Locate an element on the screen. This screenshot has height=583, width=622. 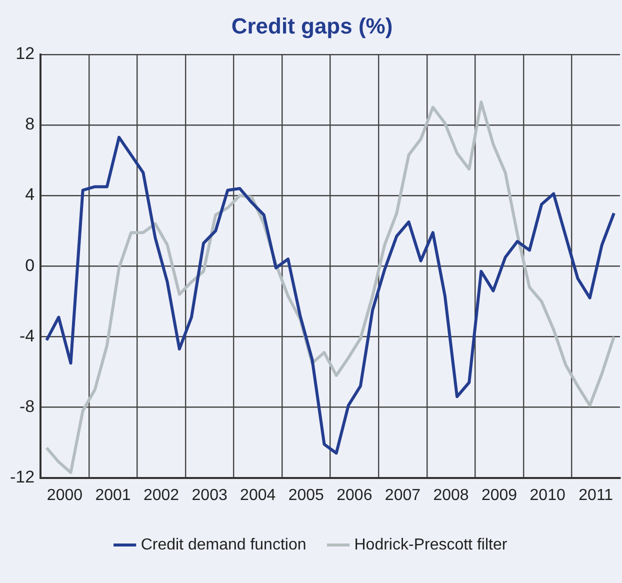
y-tick-label: 8 is located at coordinates (30, 124).